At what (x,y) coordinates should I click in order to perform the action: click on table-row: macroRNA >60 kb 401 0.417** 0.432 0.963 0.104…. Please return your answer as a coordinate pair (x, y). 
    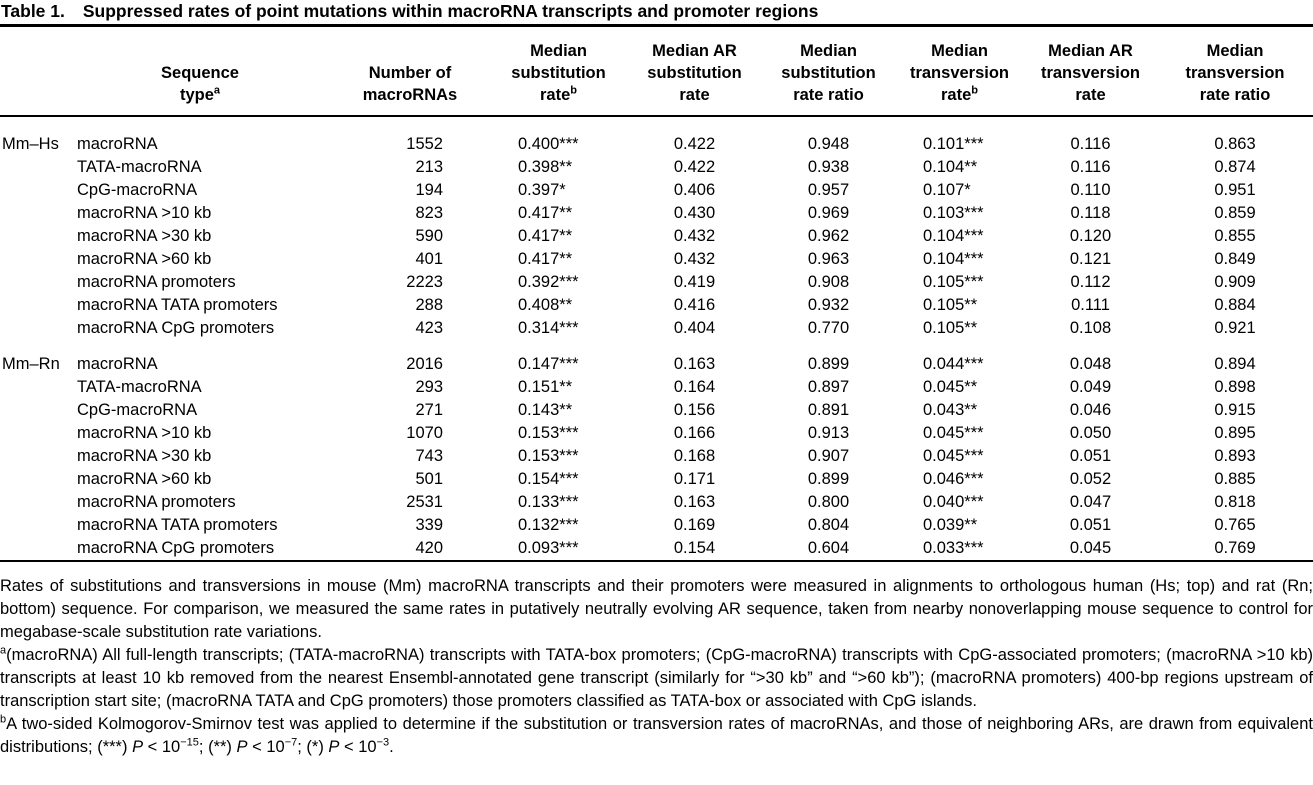
    Looking at the image, I should click on (656, 259).